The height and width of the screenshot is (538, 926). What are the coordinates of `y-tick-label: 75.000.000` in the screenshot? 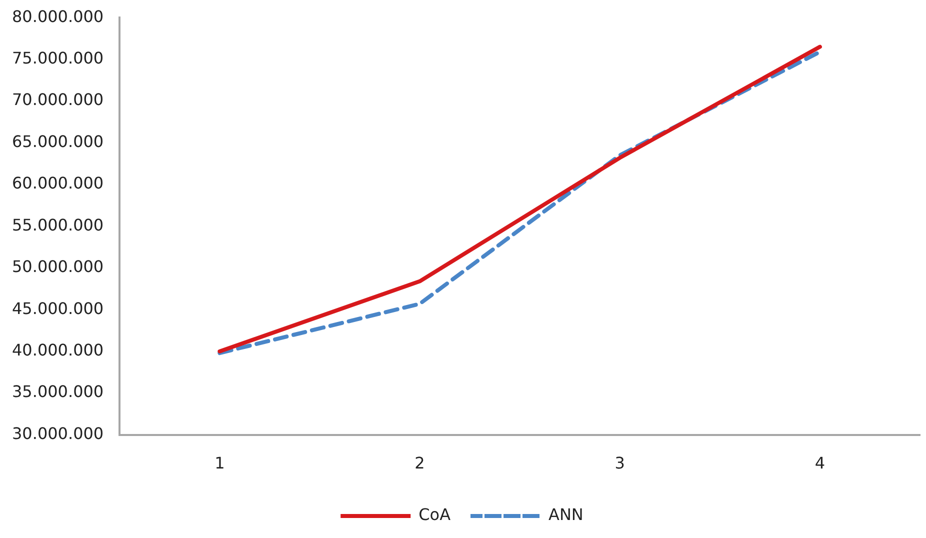 It's located at (58, 58).